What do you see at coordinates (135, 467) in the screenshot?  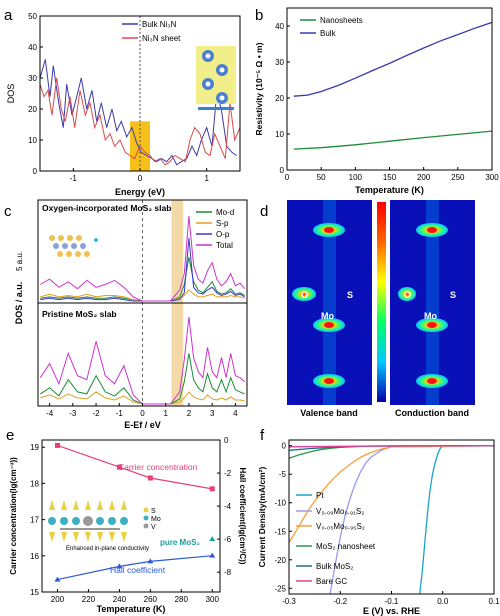 I see `carrier-line` at bounding box center [135, 467].